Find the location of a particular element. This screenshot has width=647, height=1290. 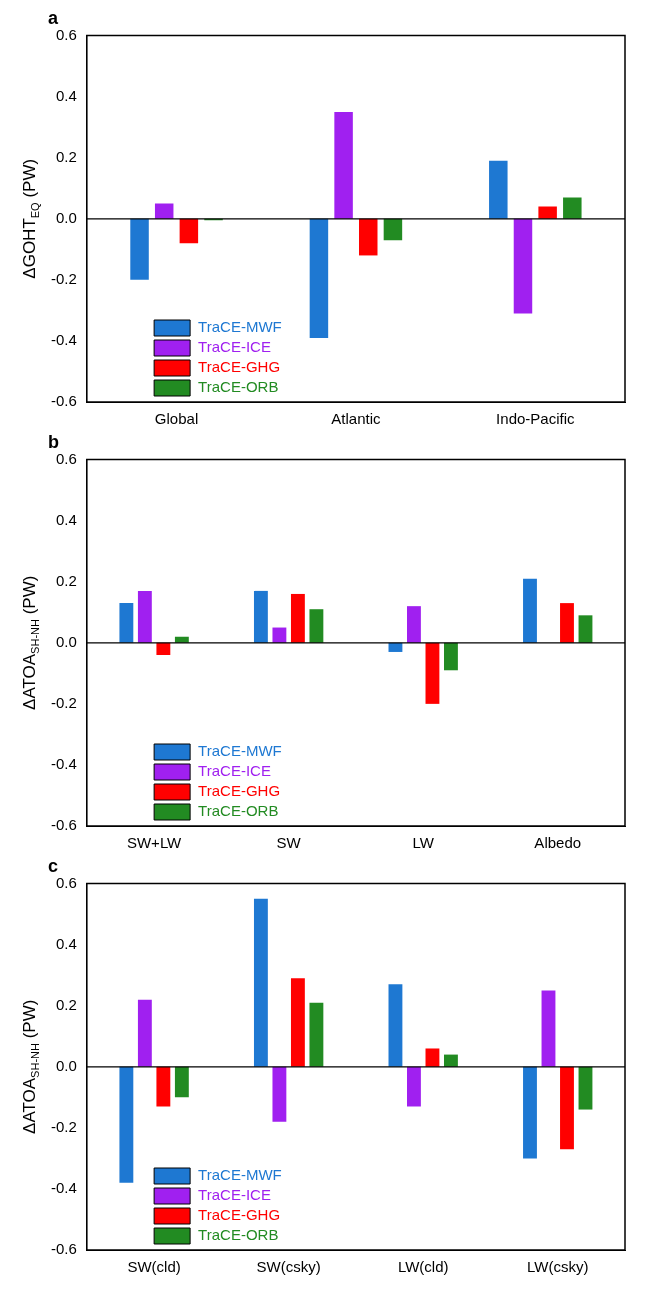

x-tick-label: Indo-Pacific is located at coordinates (535, 419).